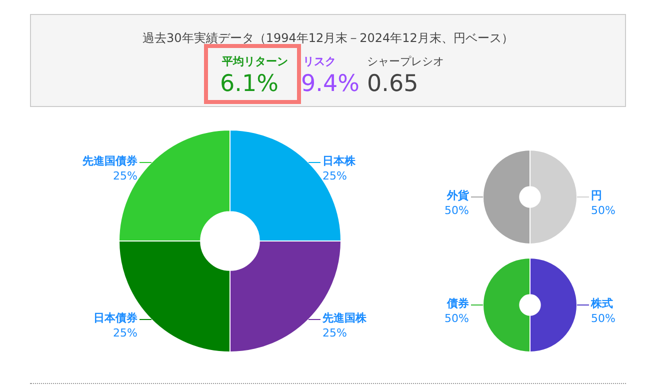 The image size is (646, 390). I want to click on text: 平均リターン, so click(255, 61).